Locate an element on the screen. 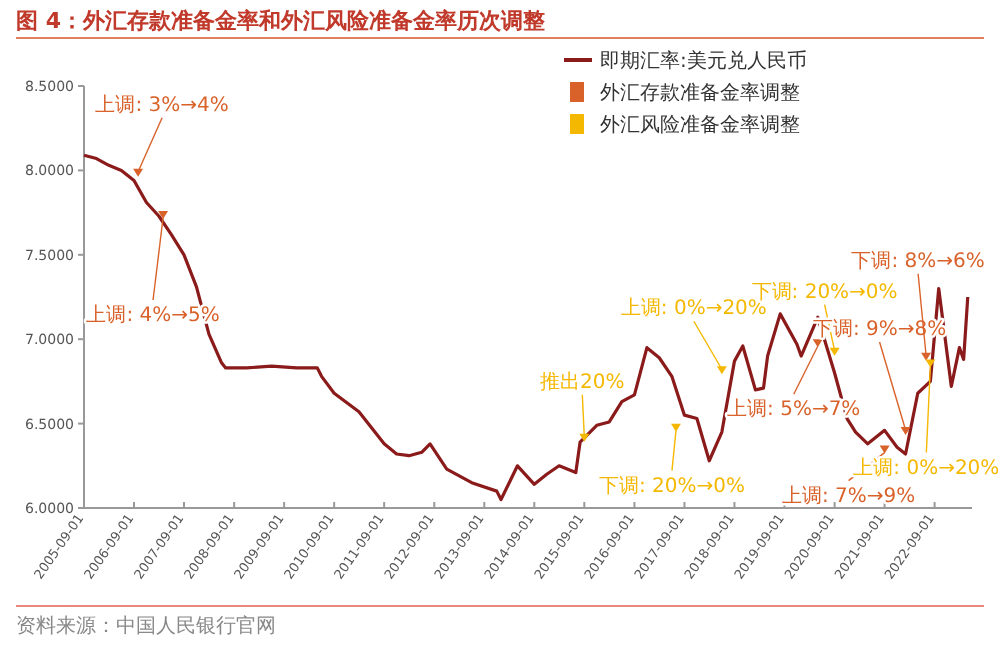 The width and height of the screenshot is (1000, 646). annotation: 下调: 20%→0% is located at coordinates (671, 485).